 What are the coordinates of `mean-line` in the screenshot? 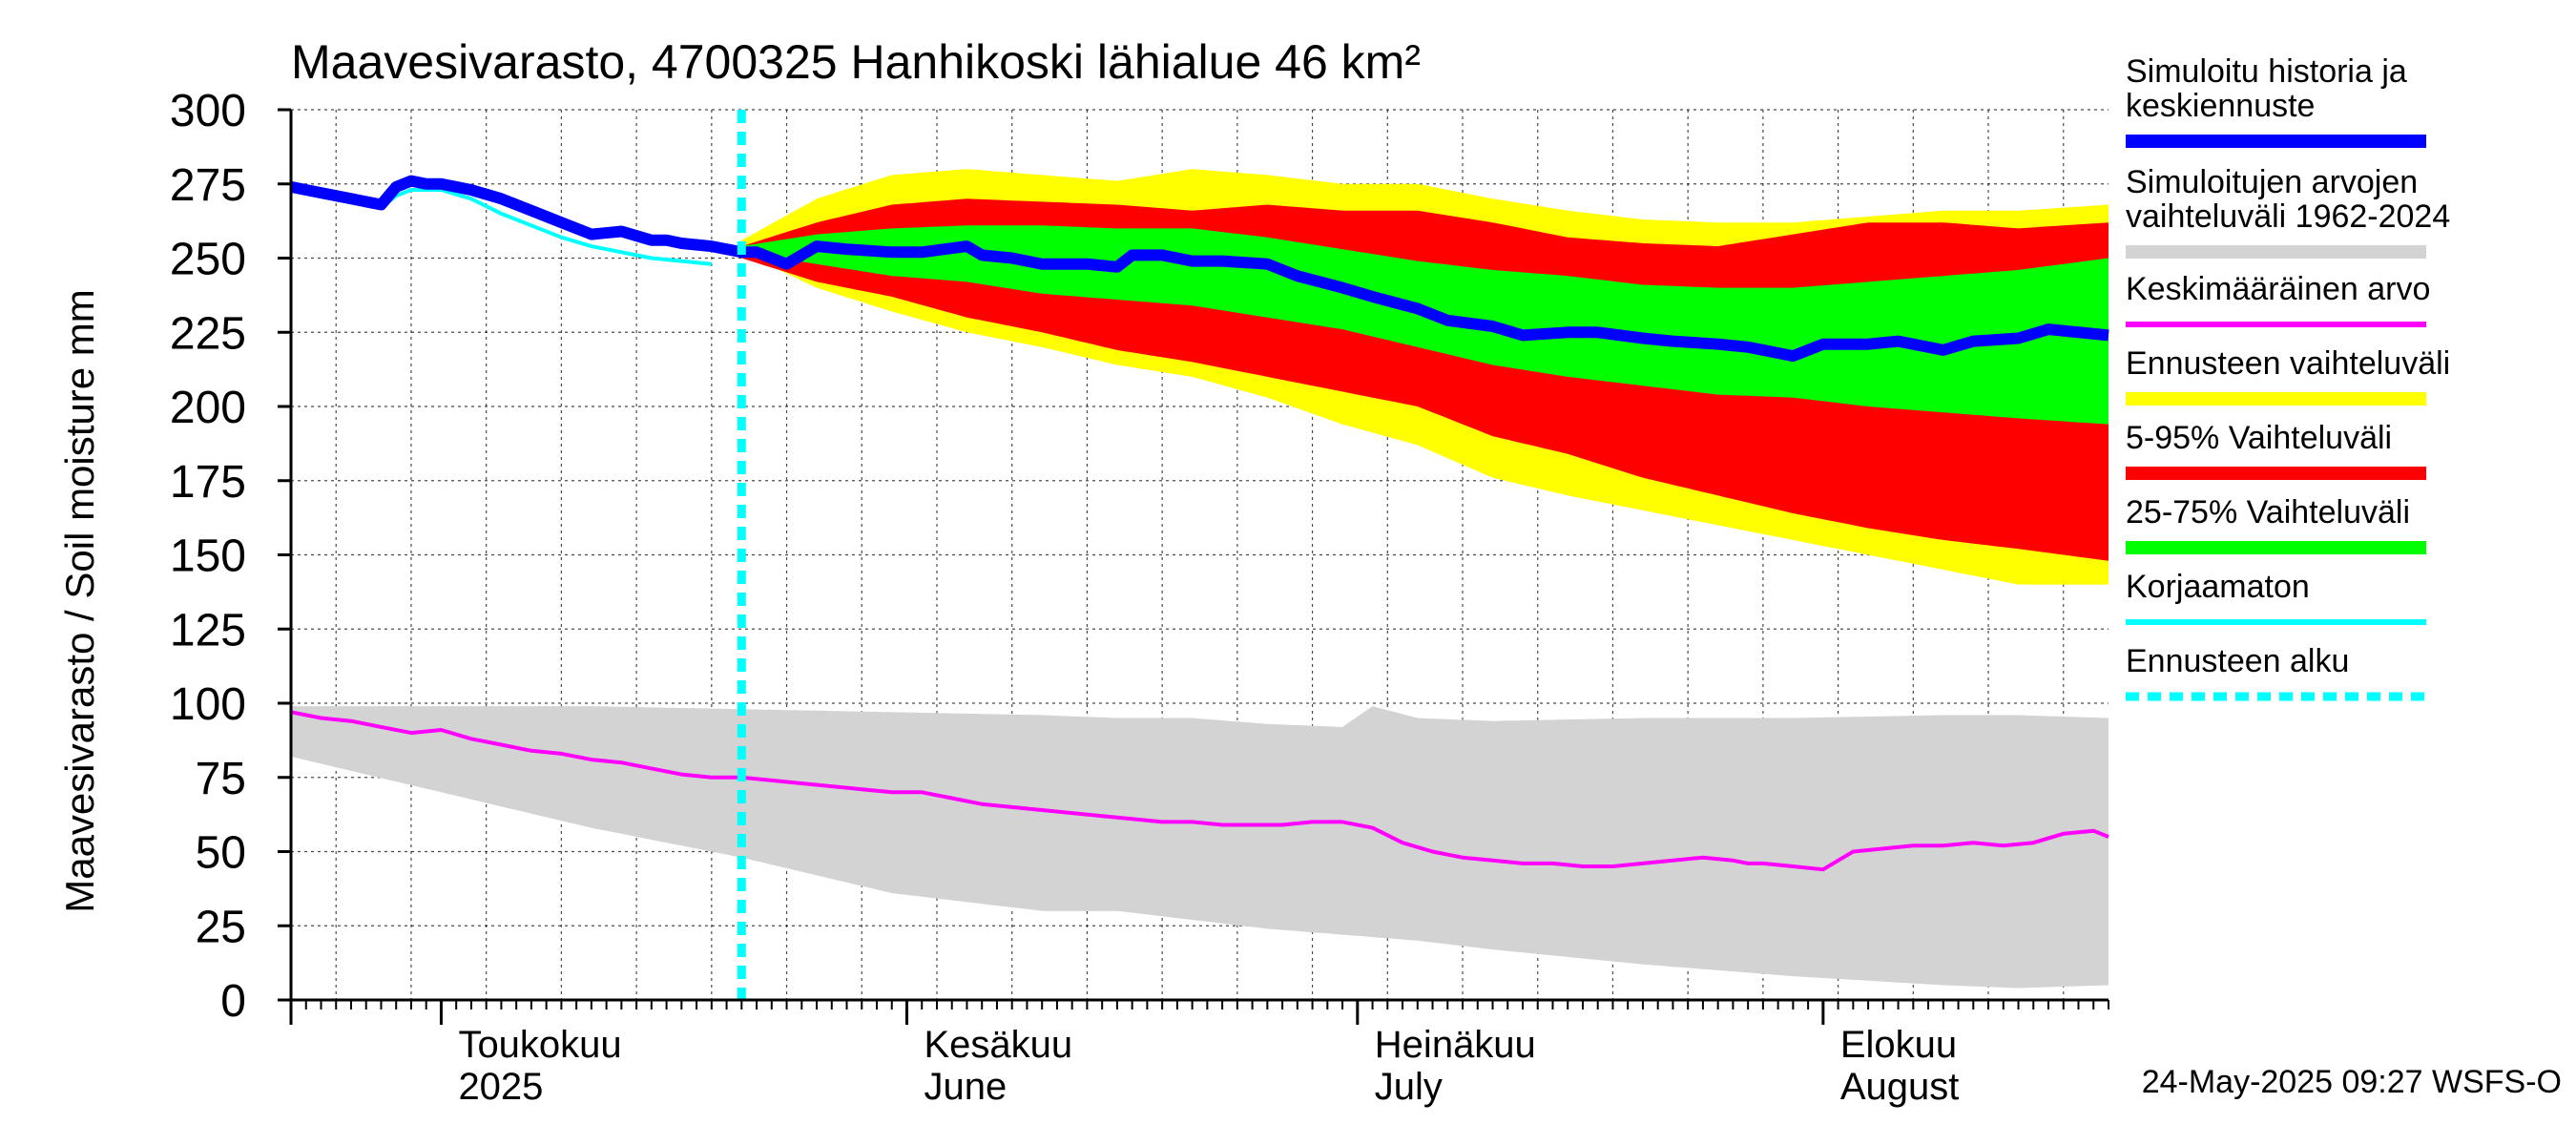 It's located at (1199, 791).